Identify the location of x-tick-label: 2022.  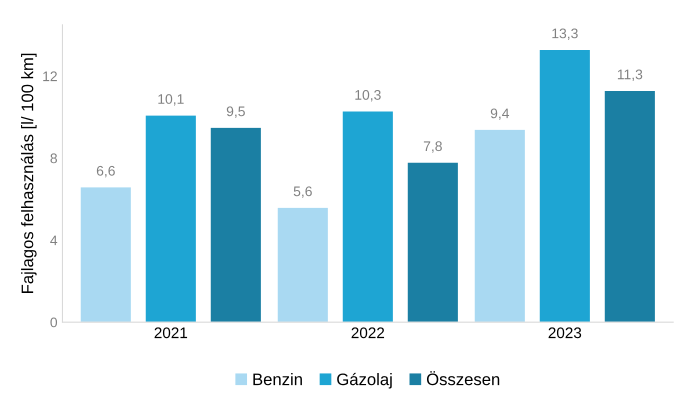
(368, 332).